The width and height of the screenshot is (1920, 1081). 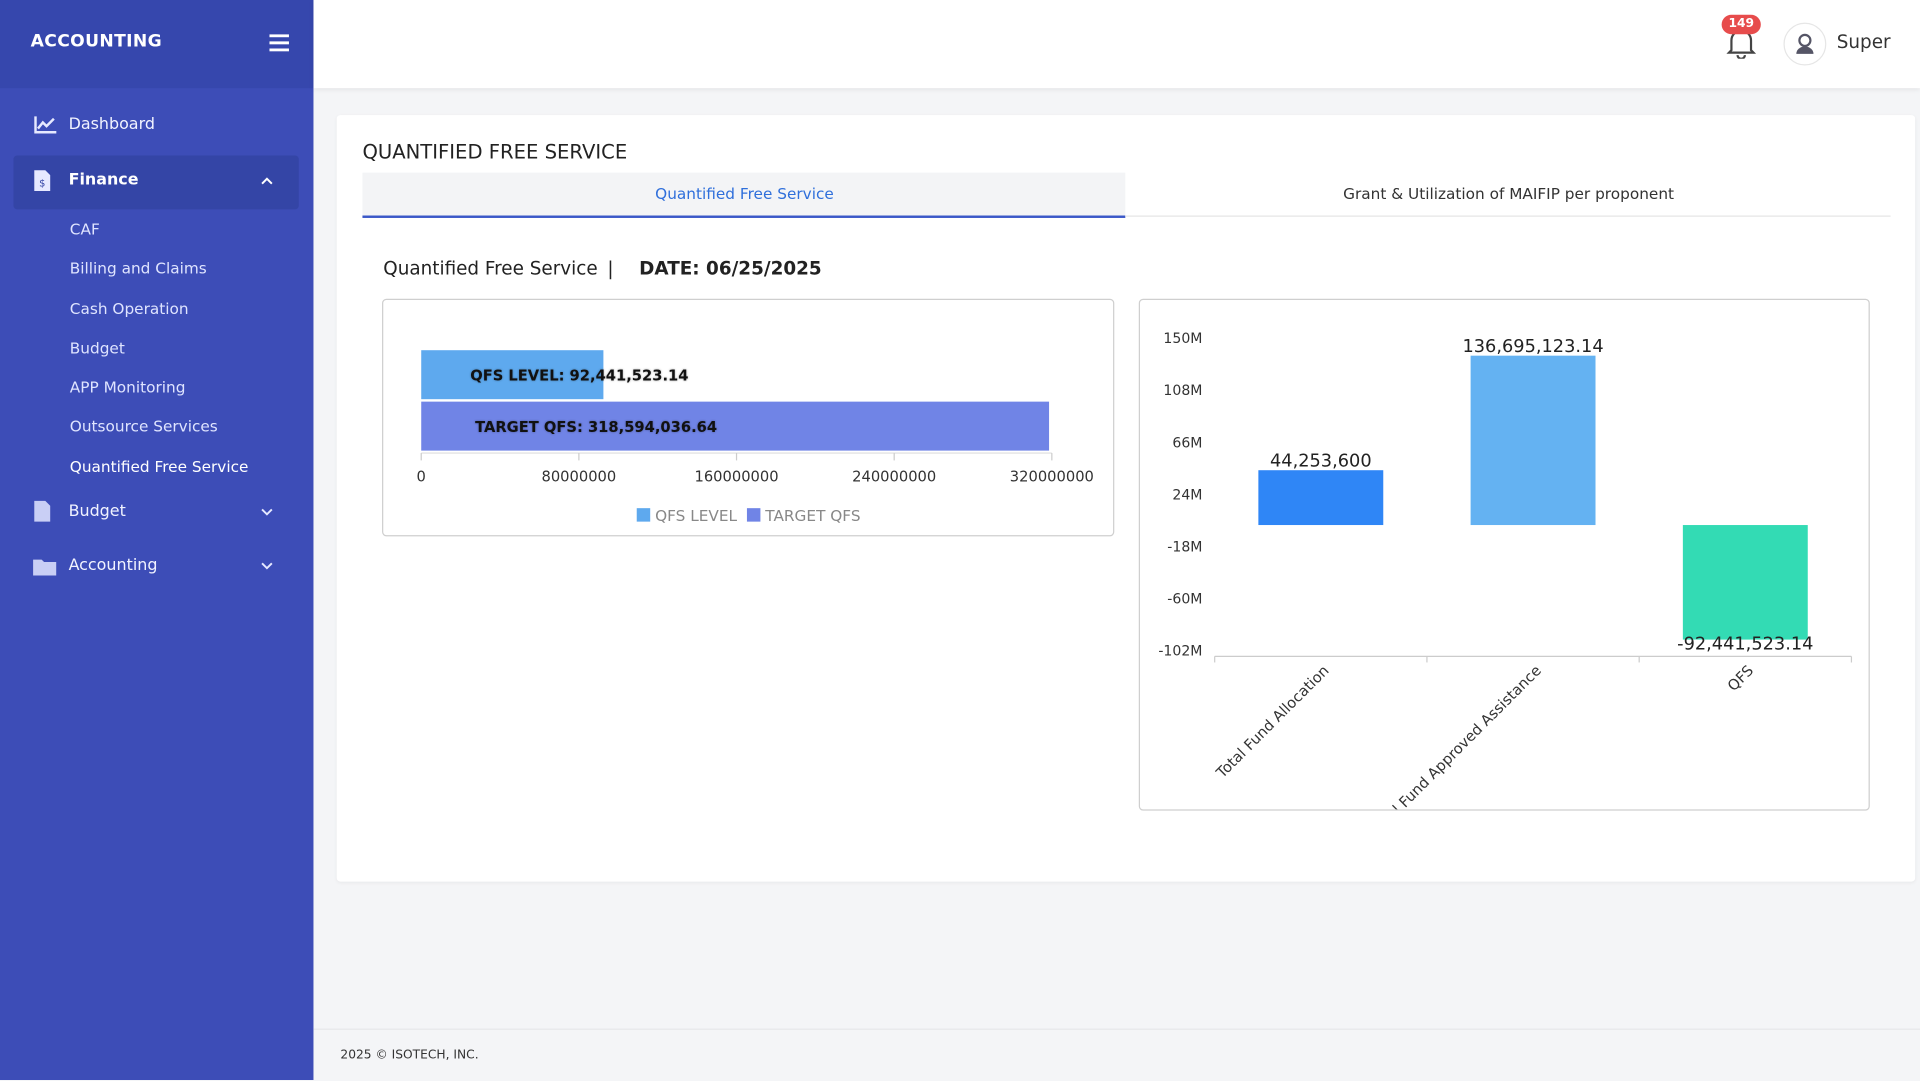 What do you see at coordinates (45, 567) in the screenshot?
I see `folder-icon` at bounding box center [45, 567].